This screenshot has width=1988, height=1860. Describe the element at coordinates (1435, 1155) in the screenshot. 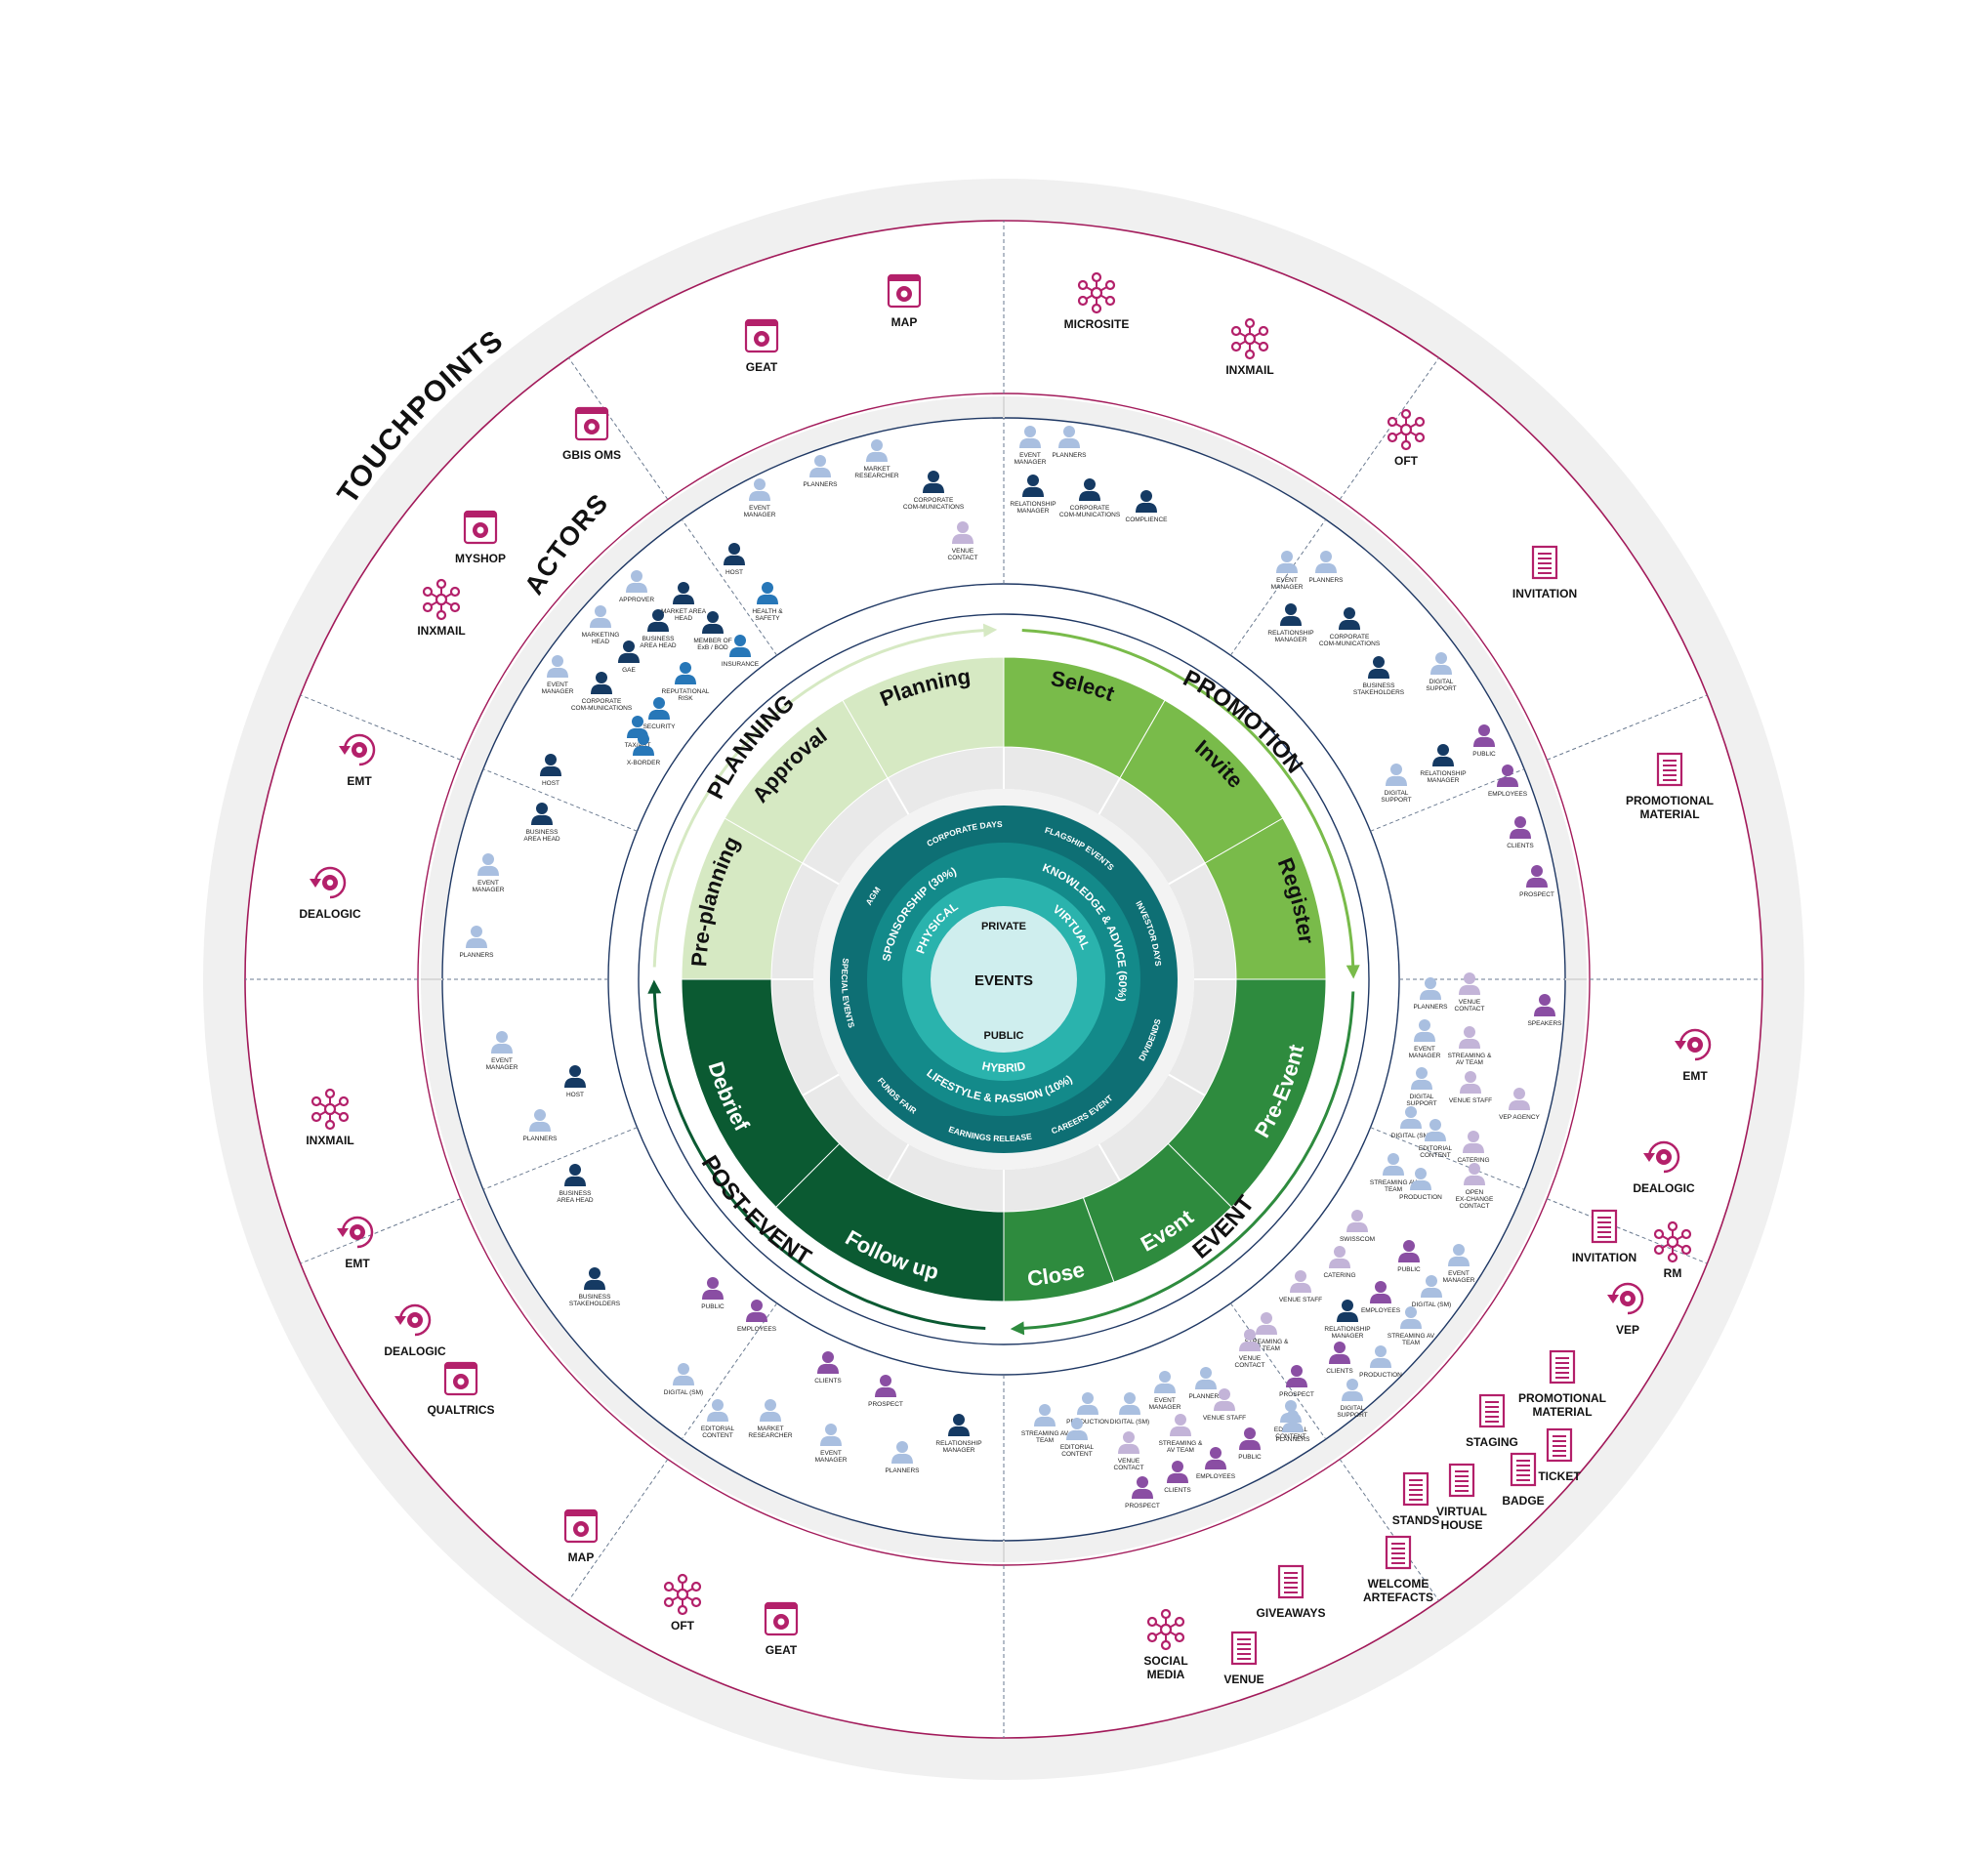

I see `actor-label: CONTENT` at that location.